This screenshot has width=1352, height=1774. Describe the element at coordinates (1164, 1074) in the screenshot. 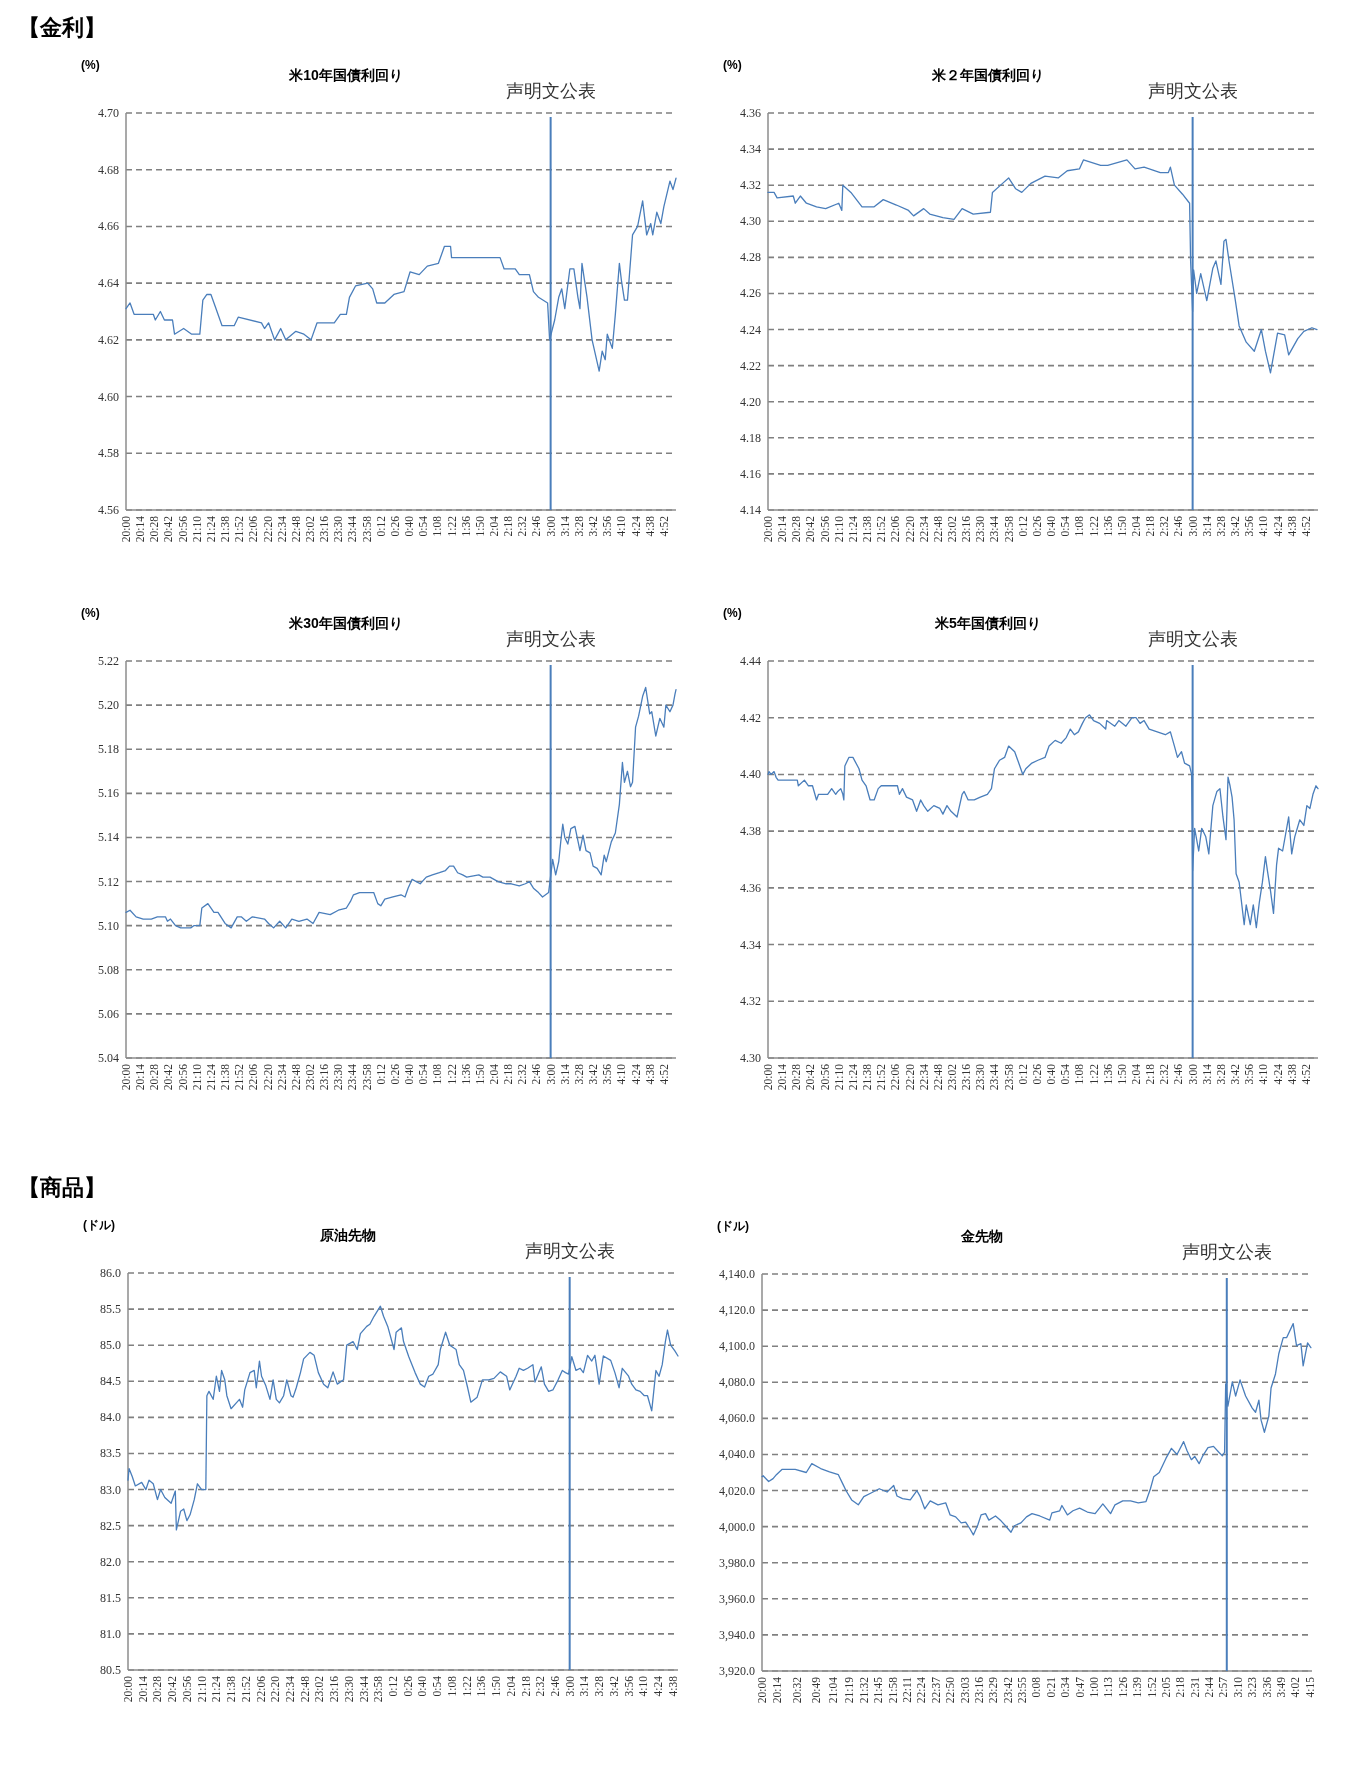

I see `x-tick-label: 2:32` at that location.